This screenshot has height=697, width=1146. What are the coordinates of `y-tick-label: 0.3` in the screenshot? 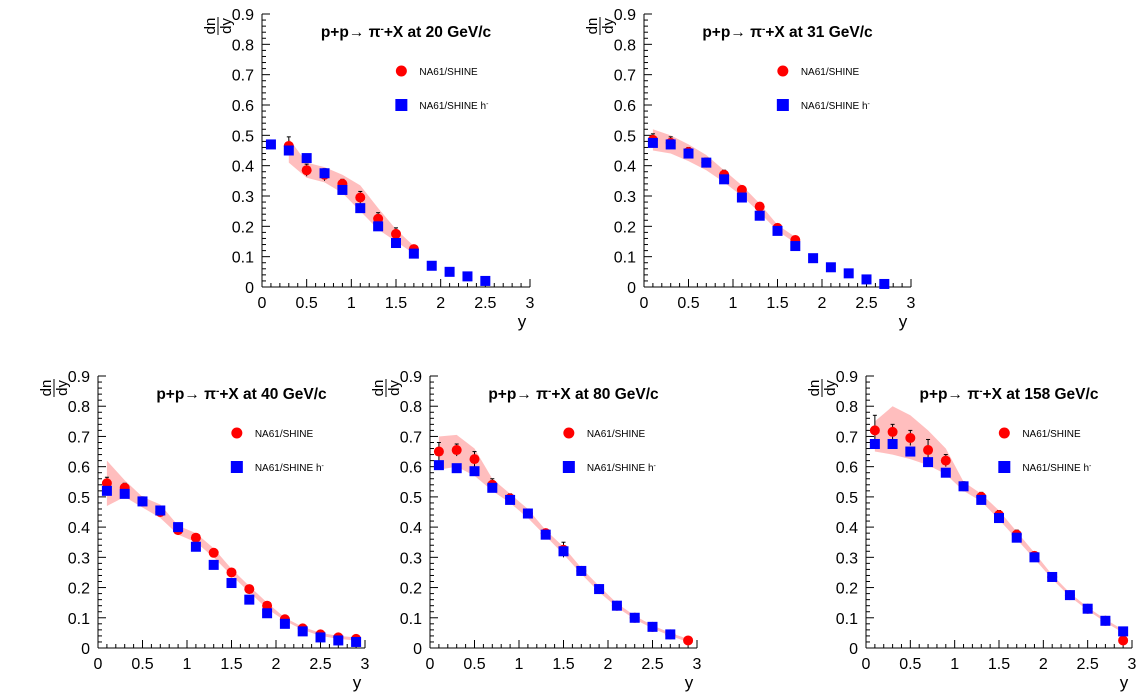 It's located at (625, 197).